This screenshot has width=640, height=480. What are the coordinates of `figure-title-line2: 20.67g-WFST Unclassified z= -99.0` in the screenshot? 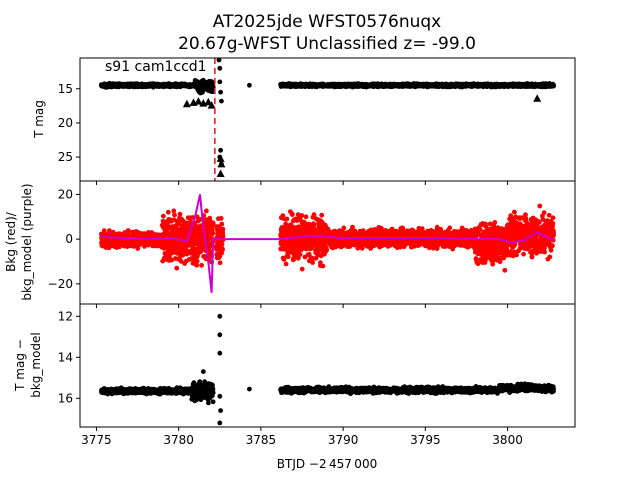 It's located at (327, 44).